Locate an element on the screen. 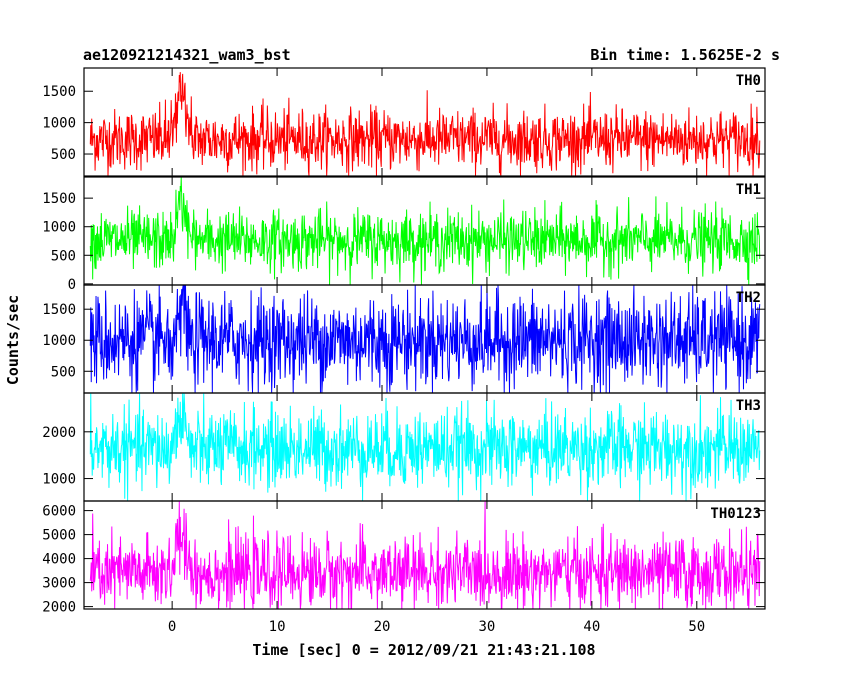 The width and height of the screenshot is (850, 680). y-tick-label: 3000 is located at coordinates (59, 584).